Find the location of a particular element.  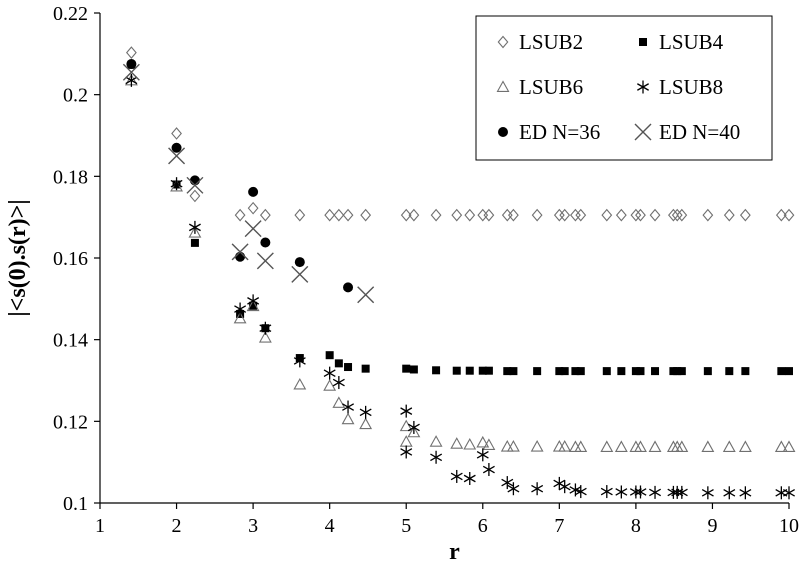

y-axis-title: |<s(0).s(r)>| is located at coordinates (18, 257).